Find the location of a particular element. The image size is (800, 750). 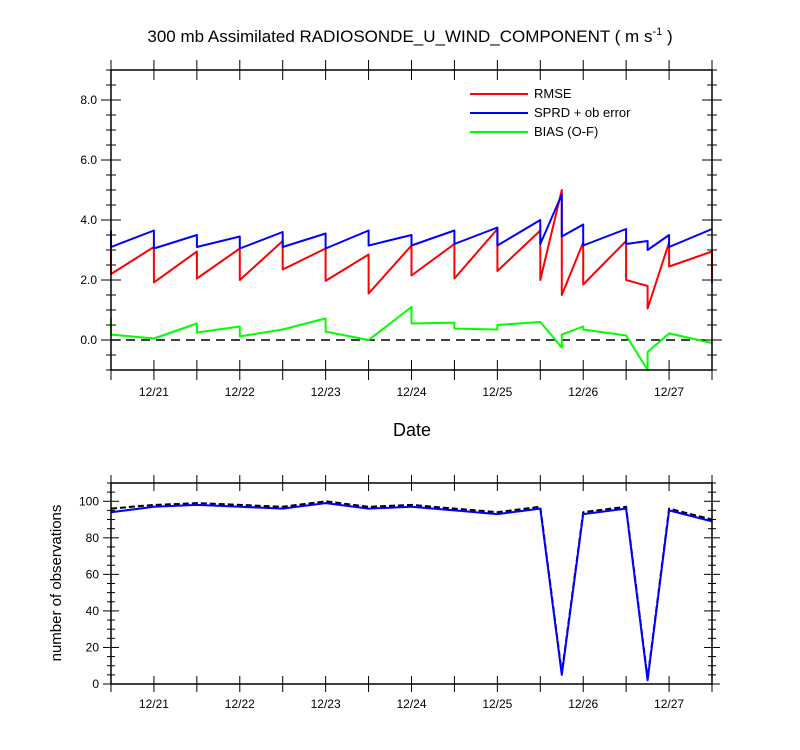

bottom-x-tick-label: 12/21 is located at coordinates (154, 704).